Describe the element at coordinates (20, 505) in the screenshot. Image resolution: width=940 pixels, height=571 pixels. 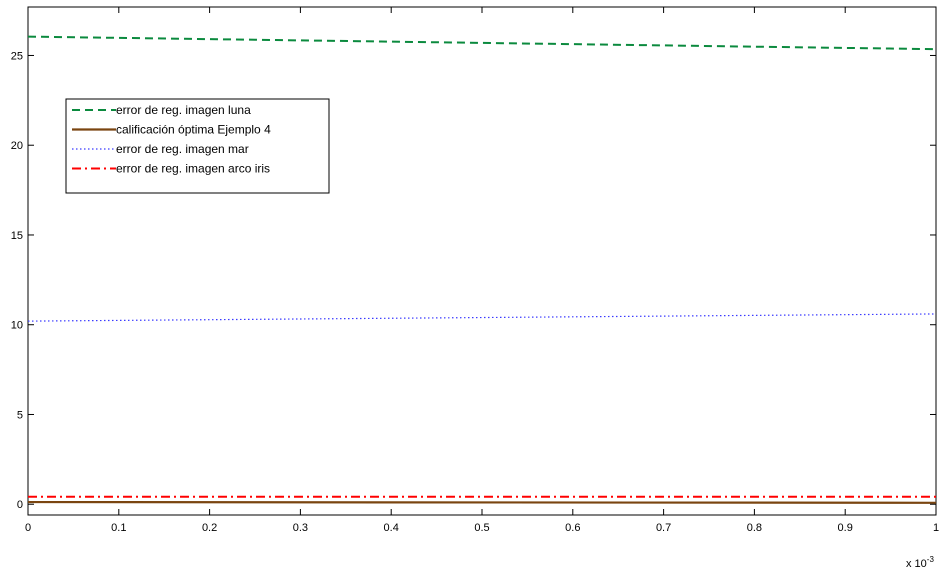
I see `y-tick-label-0: 0` at that location.